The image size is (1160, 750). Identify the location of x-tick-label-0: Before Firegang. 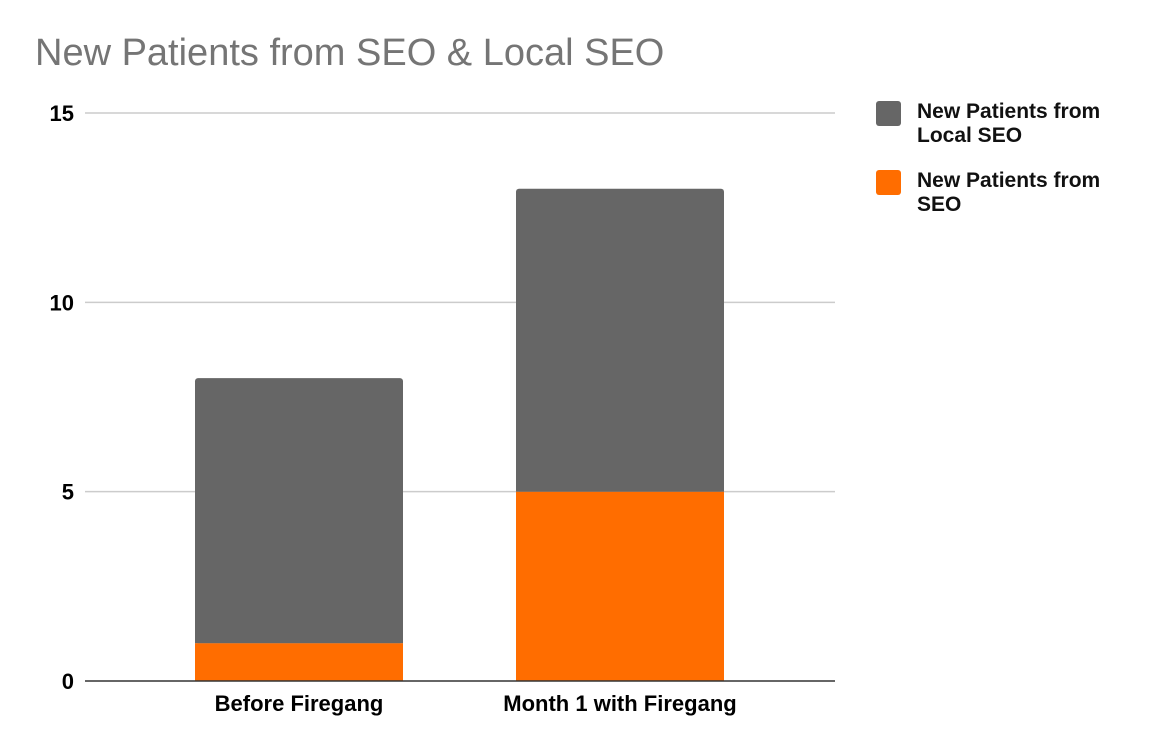
(299, 703).